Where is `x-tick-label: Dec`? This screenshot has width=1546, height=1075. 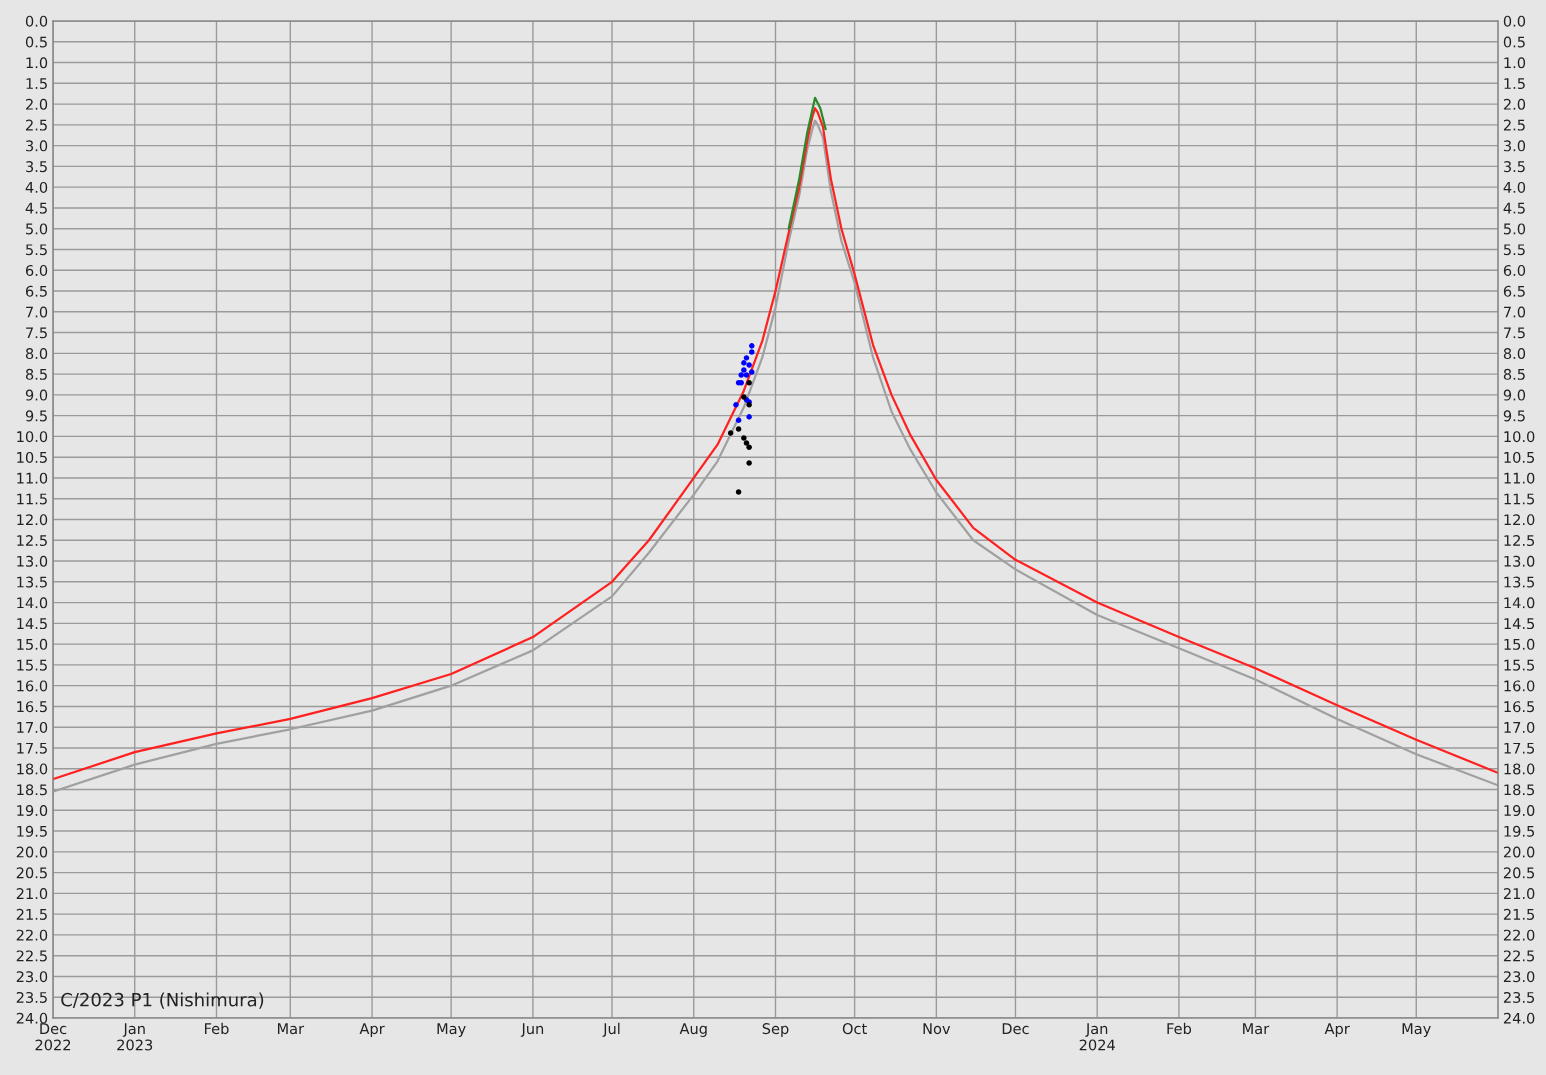 x-tick-label: Dec is located at coordinates (1015, 1029).